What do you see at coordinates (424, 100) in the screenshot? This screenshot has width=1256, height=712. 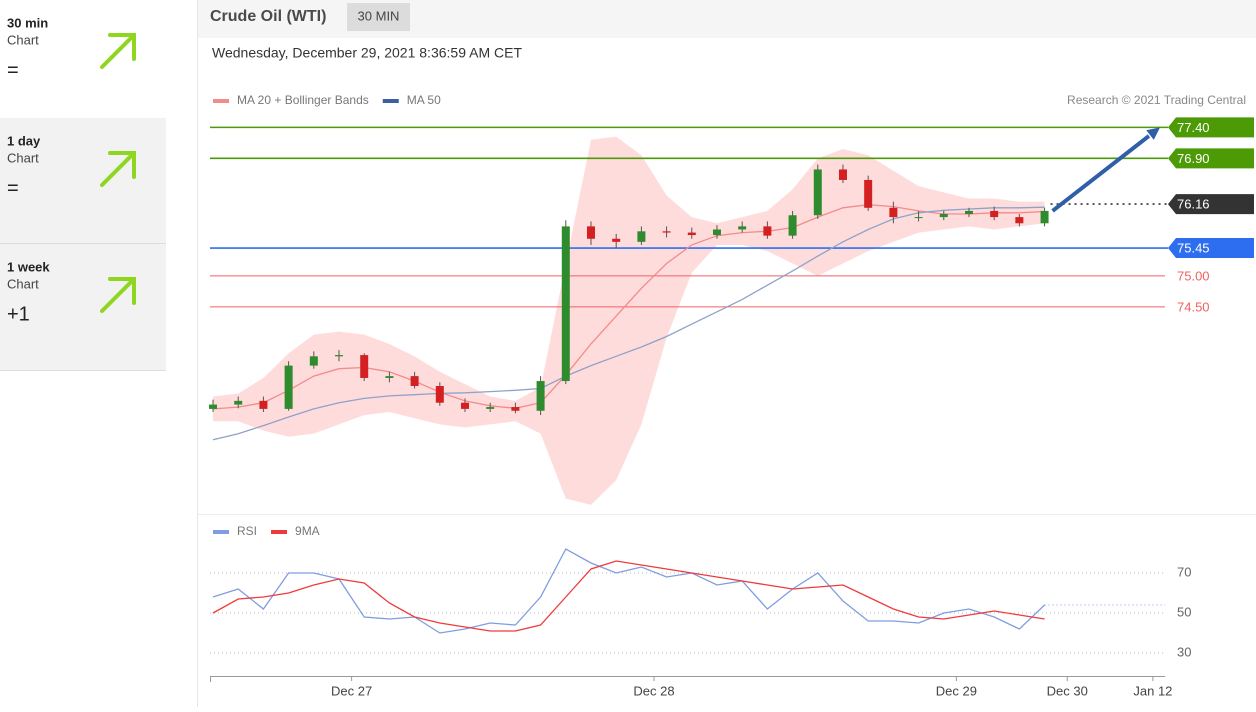 I see `legend-label: MA 50` at bounding box center [424, 100].